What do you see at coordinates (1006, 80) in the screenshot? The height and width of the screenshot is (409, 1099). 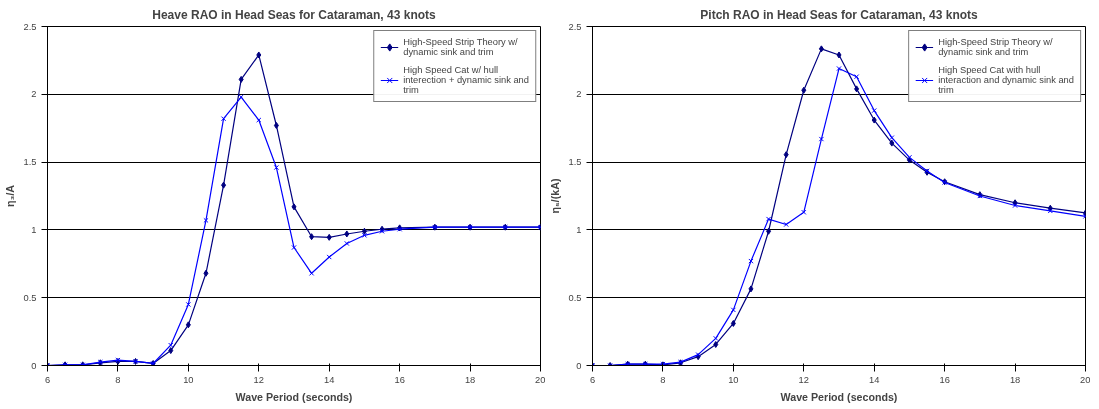 I see `legend-label: High Speed Cat with hull interaction and dynamic sink and trim` at bounding box center [1006, 80].